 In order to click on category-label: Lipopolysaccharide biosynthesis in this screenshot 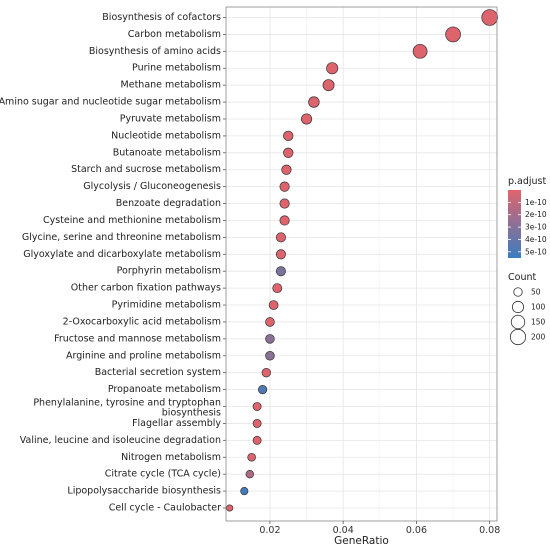, I will do `click(144, 491)`.